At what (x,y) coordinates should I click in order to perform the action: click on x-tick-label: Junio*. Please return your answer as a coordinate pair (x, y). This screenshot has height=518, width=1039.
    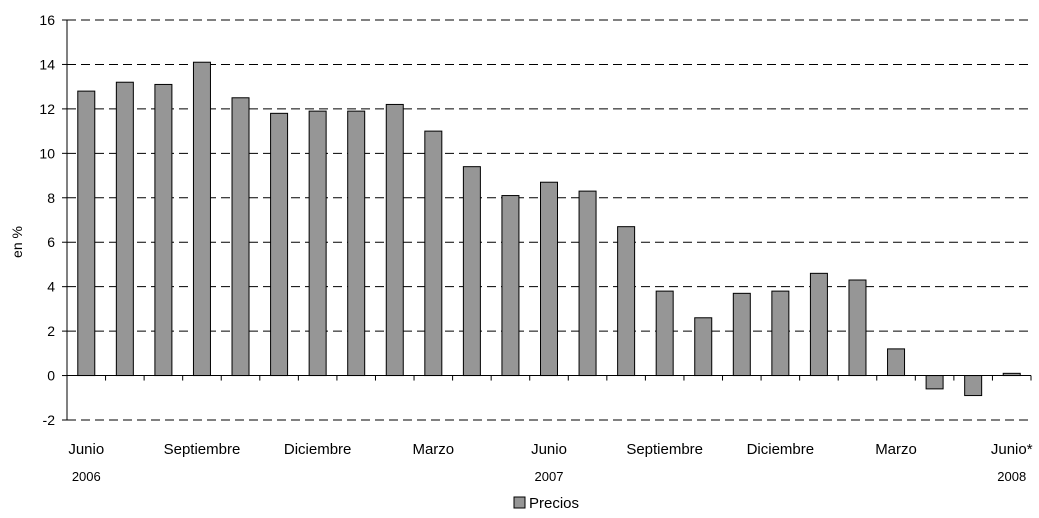
    Looking at the image, I should click on (1012, 449).